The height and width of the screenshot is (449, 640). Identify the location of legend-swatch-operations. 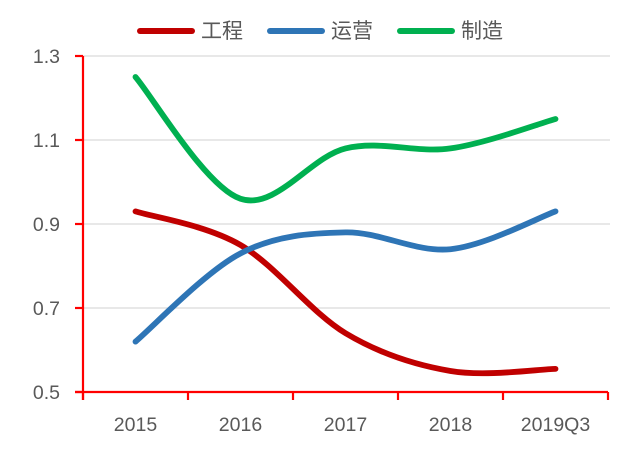
(296, 31).